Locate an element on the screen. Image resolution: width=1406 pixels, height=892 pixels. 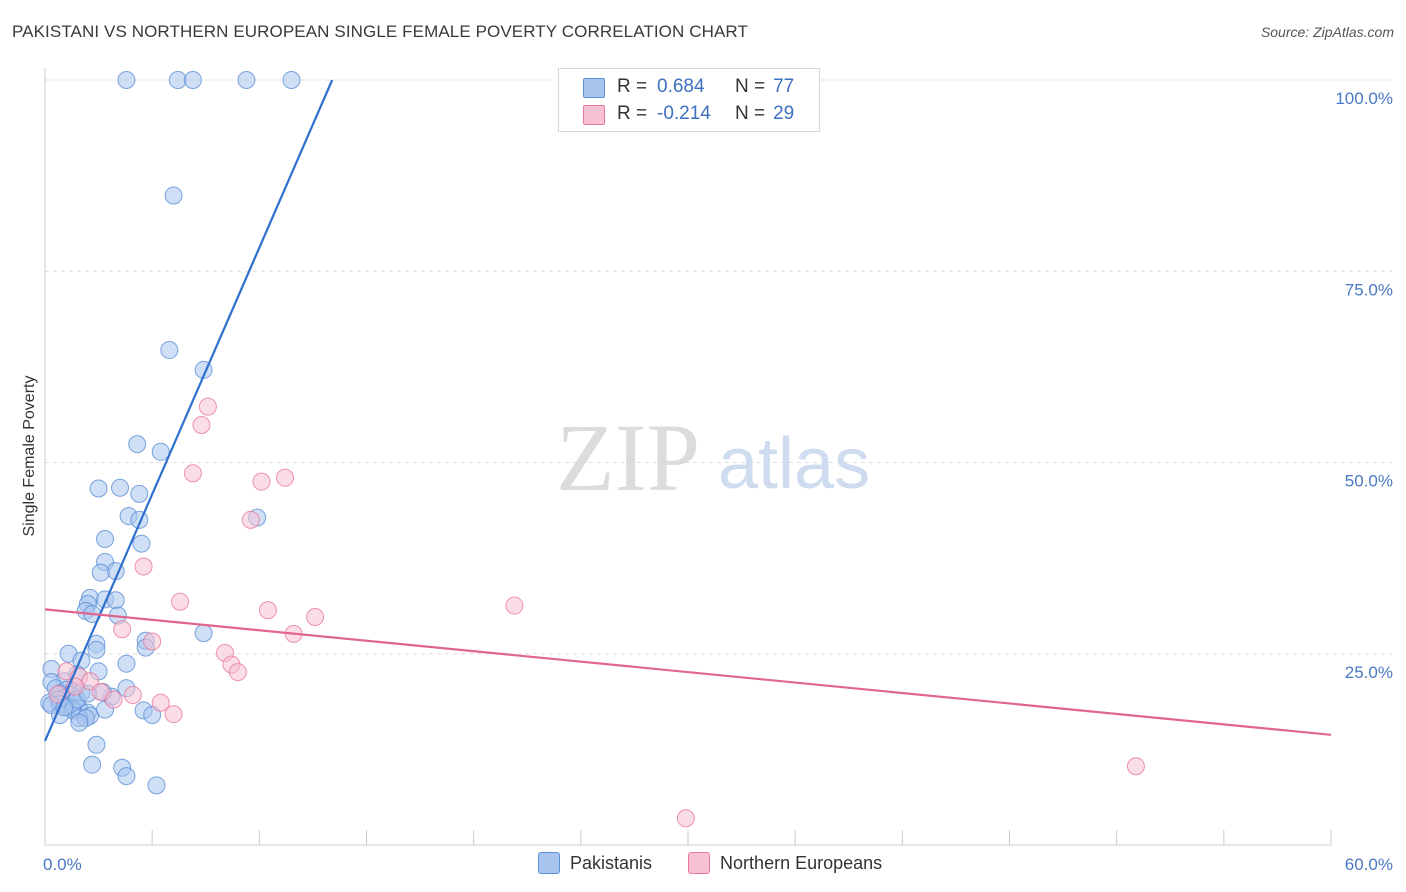
y-tick-label: 75.0% is located at coordinates (1369, 289).